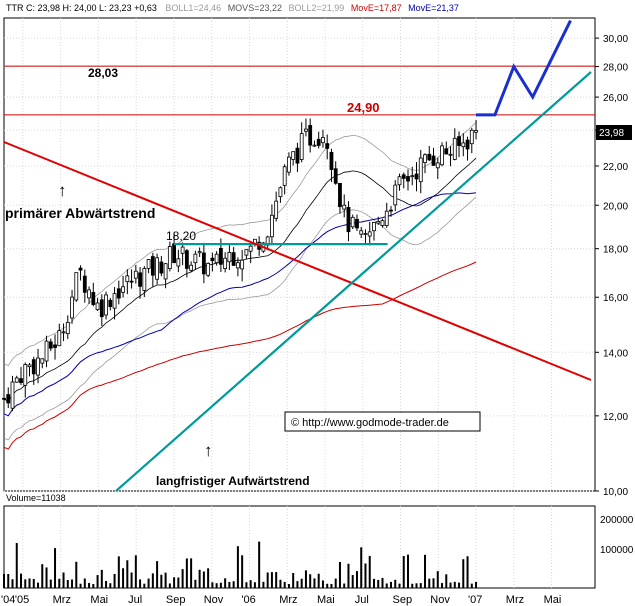 The width and height of the screenshot is (635, 606). I want to click on volume-panel-frame, so click(299, 547).